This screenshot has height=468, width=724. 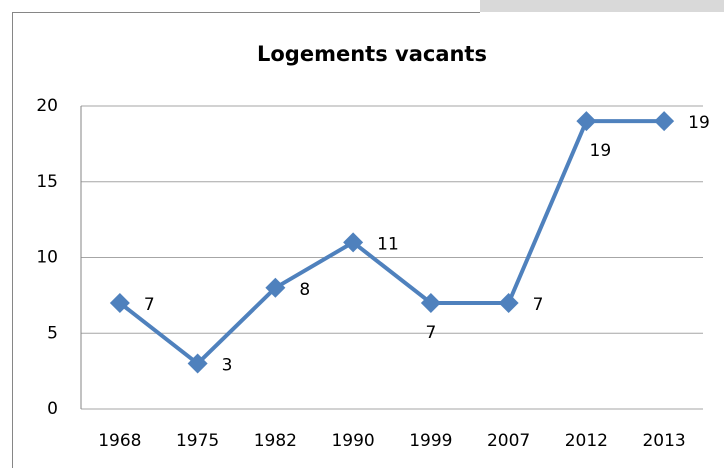 What do you see at coordinates (388, 244) in the screenshot?
I see `data-label: 11` at bounding box center [388, 244].